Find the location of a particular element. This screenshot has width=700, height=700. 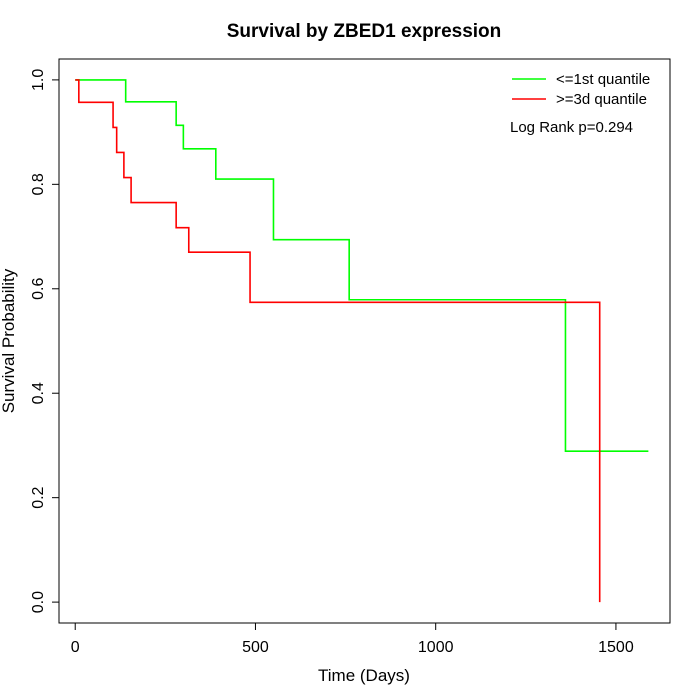

y-tick-label: 0.0 is located at coordinates (38, 602).